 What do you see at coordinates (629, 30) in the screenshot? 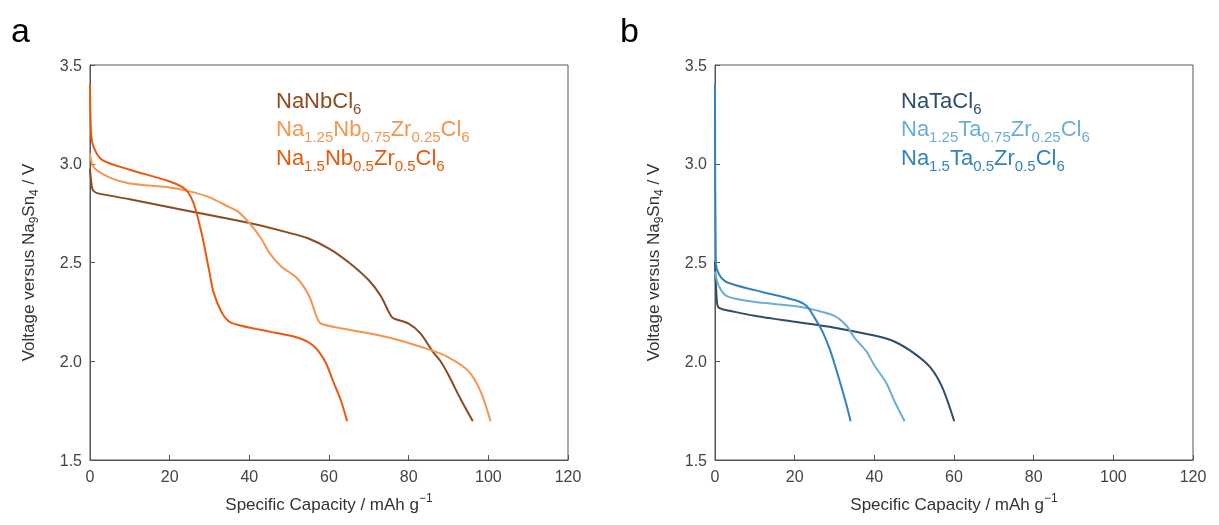
I see `chart-title: b` at bounding box center [629, 30].